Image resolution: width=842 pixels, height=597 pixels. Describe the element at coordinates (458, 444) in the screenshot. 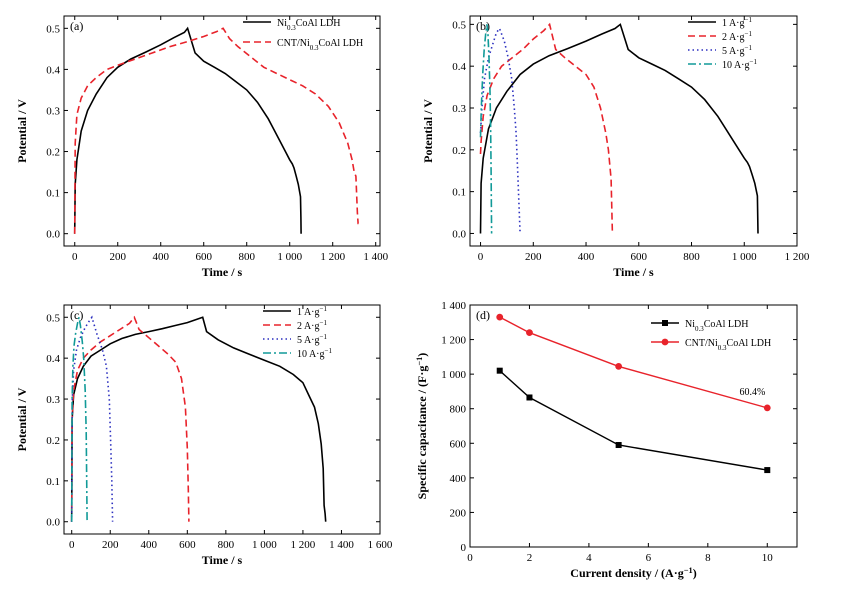

I see `y-tick-label: 600` at that location.